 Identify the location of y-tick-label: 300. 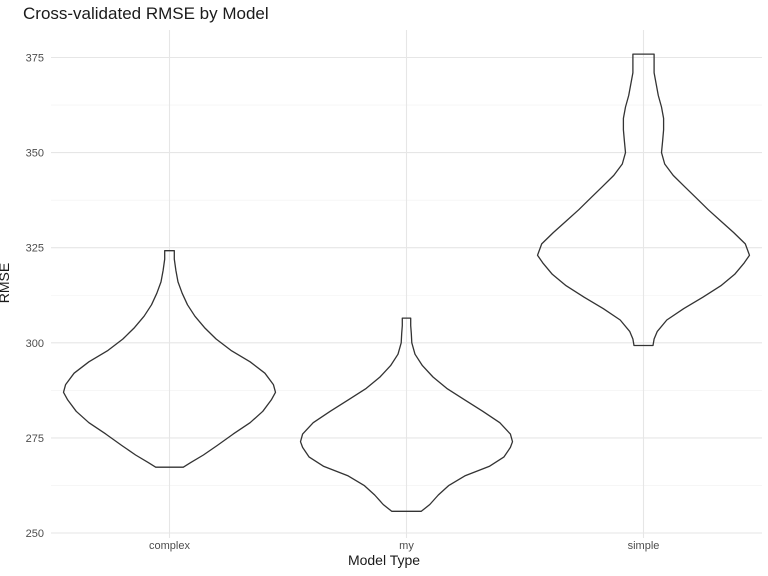
(35, 344).